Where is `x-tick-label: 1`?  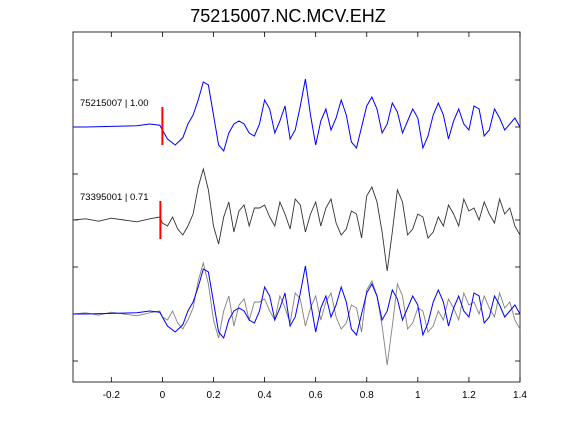
x-tick-label: 1 is located at coordinates (418, 395).